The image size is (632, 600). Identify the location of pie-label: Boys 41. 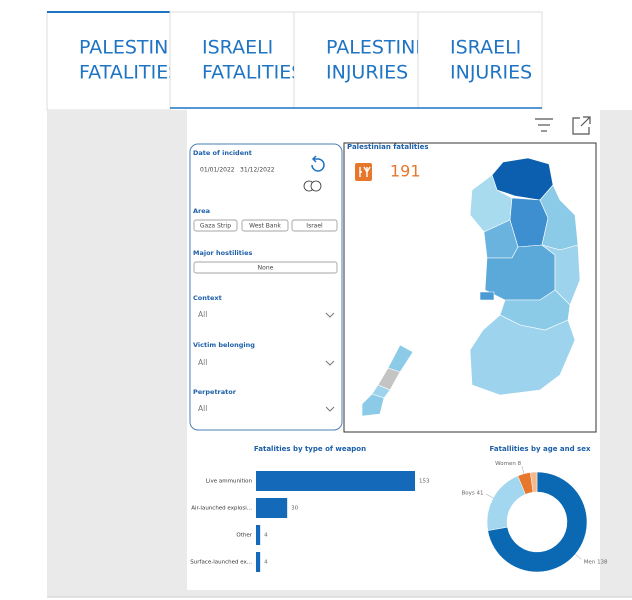
(473, 493).